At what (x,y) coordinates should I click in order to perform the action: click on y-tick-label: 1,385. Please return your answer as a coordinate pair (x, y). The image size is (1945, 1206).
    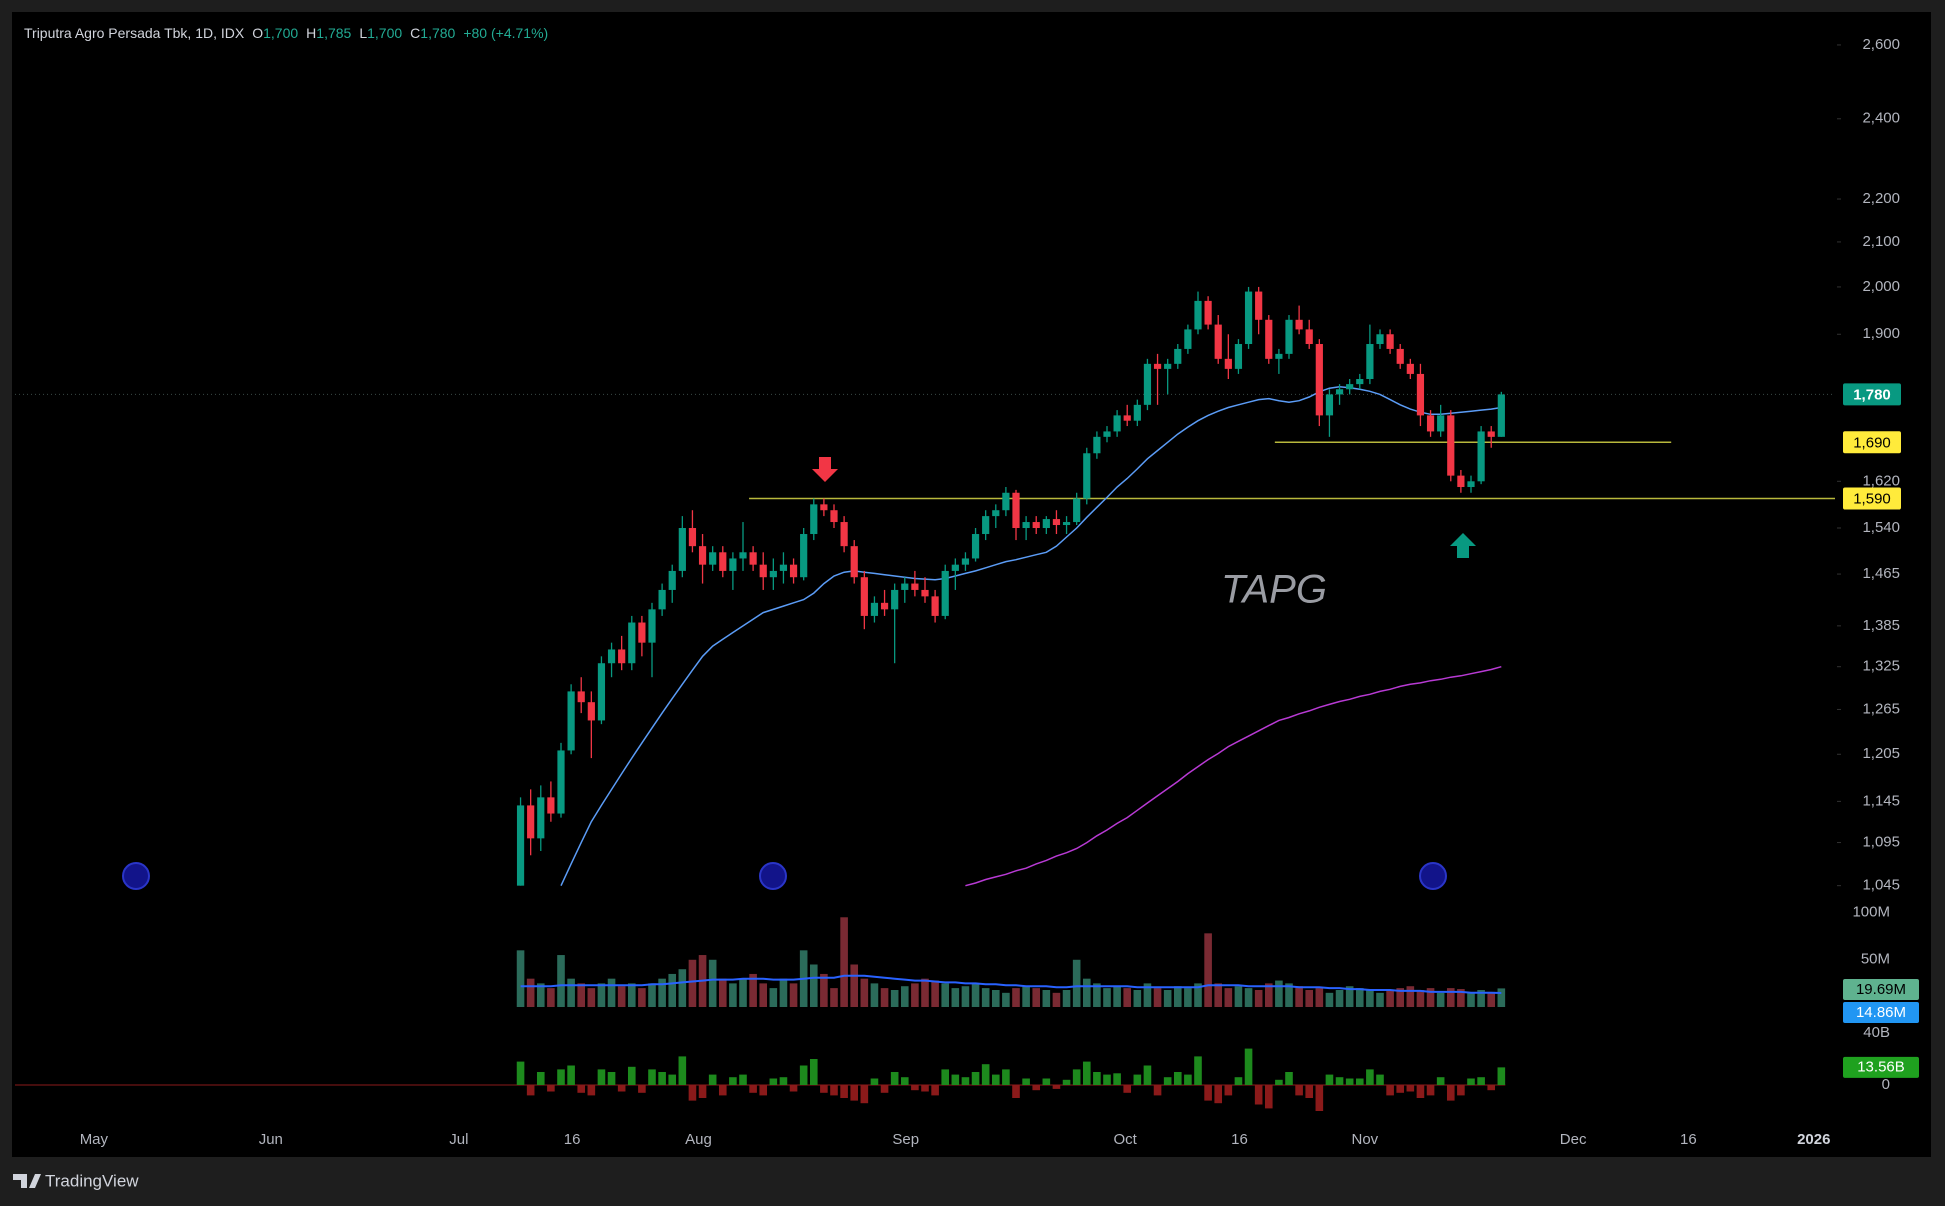
    Looking at the image, I should click on (1881, 625).